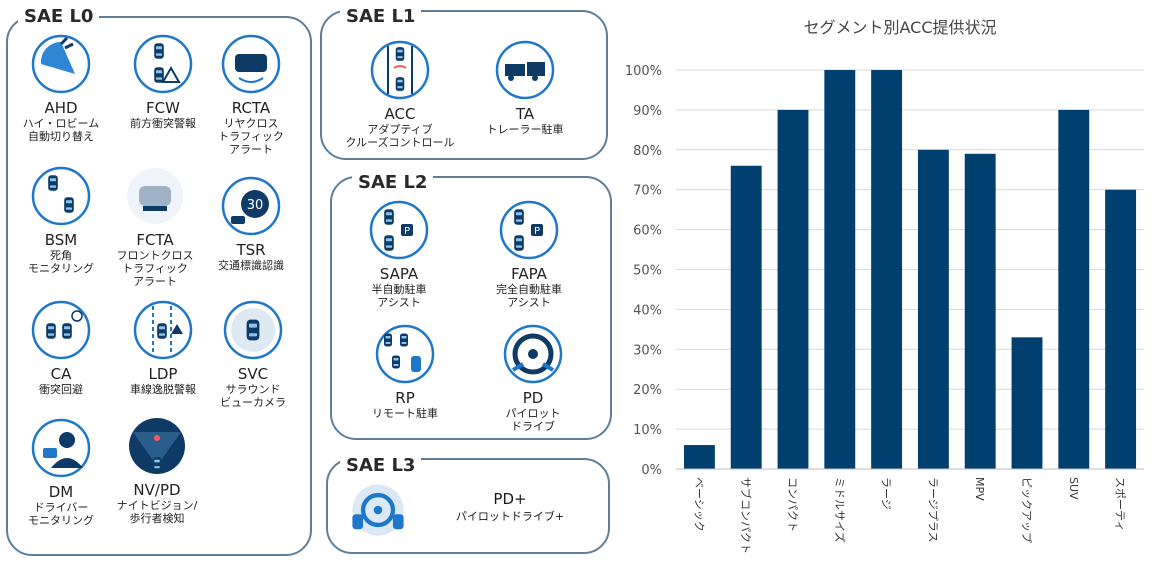  I want to click on feature-sapa: P SAPA 半自動駐車 アシスト, so click(399, 254).